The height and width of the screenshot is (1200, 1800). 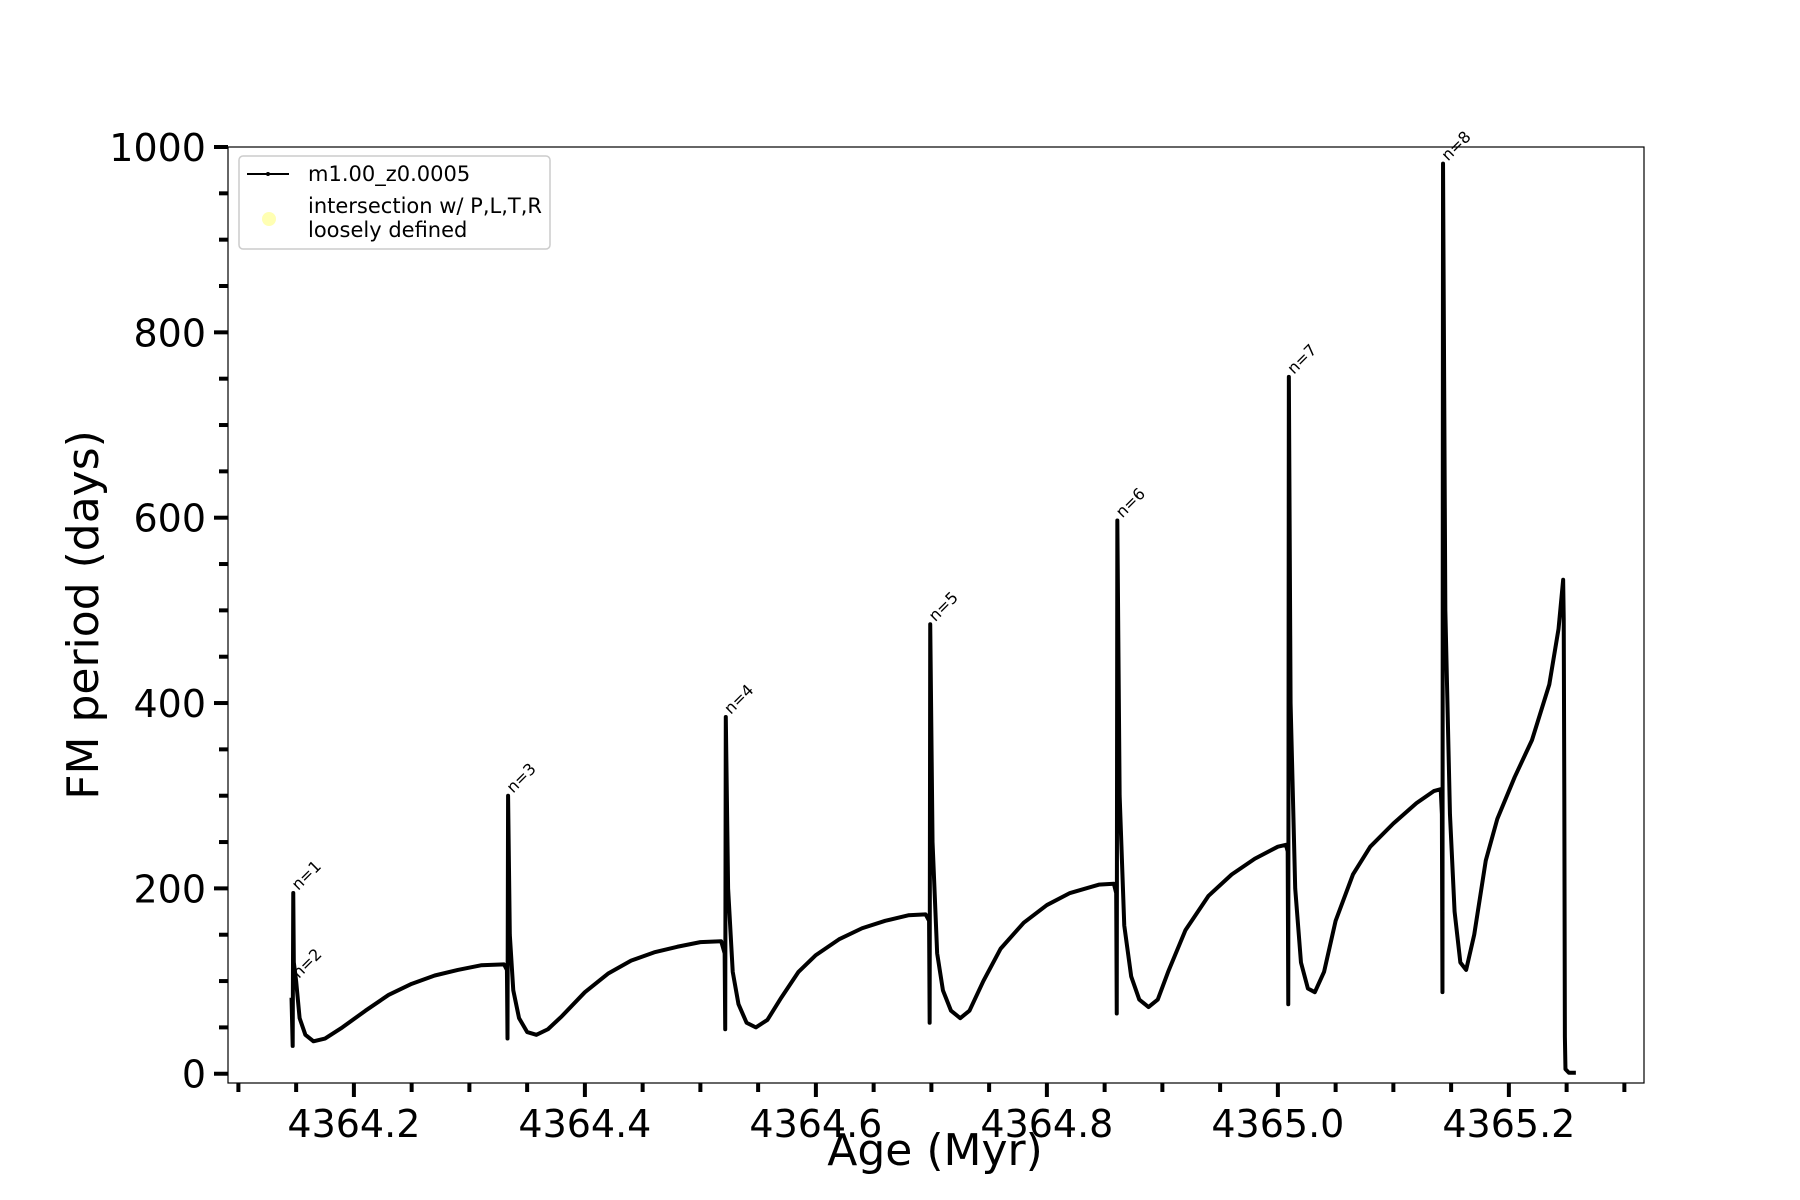 What do you see at coordinates (169, 519) in the screenshot?
I see `y-tick-label: 600` at bounding box center [169, 519].